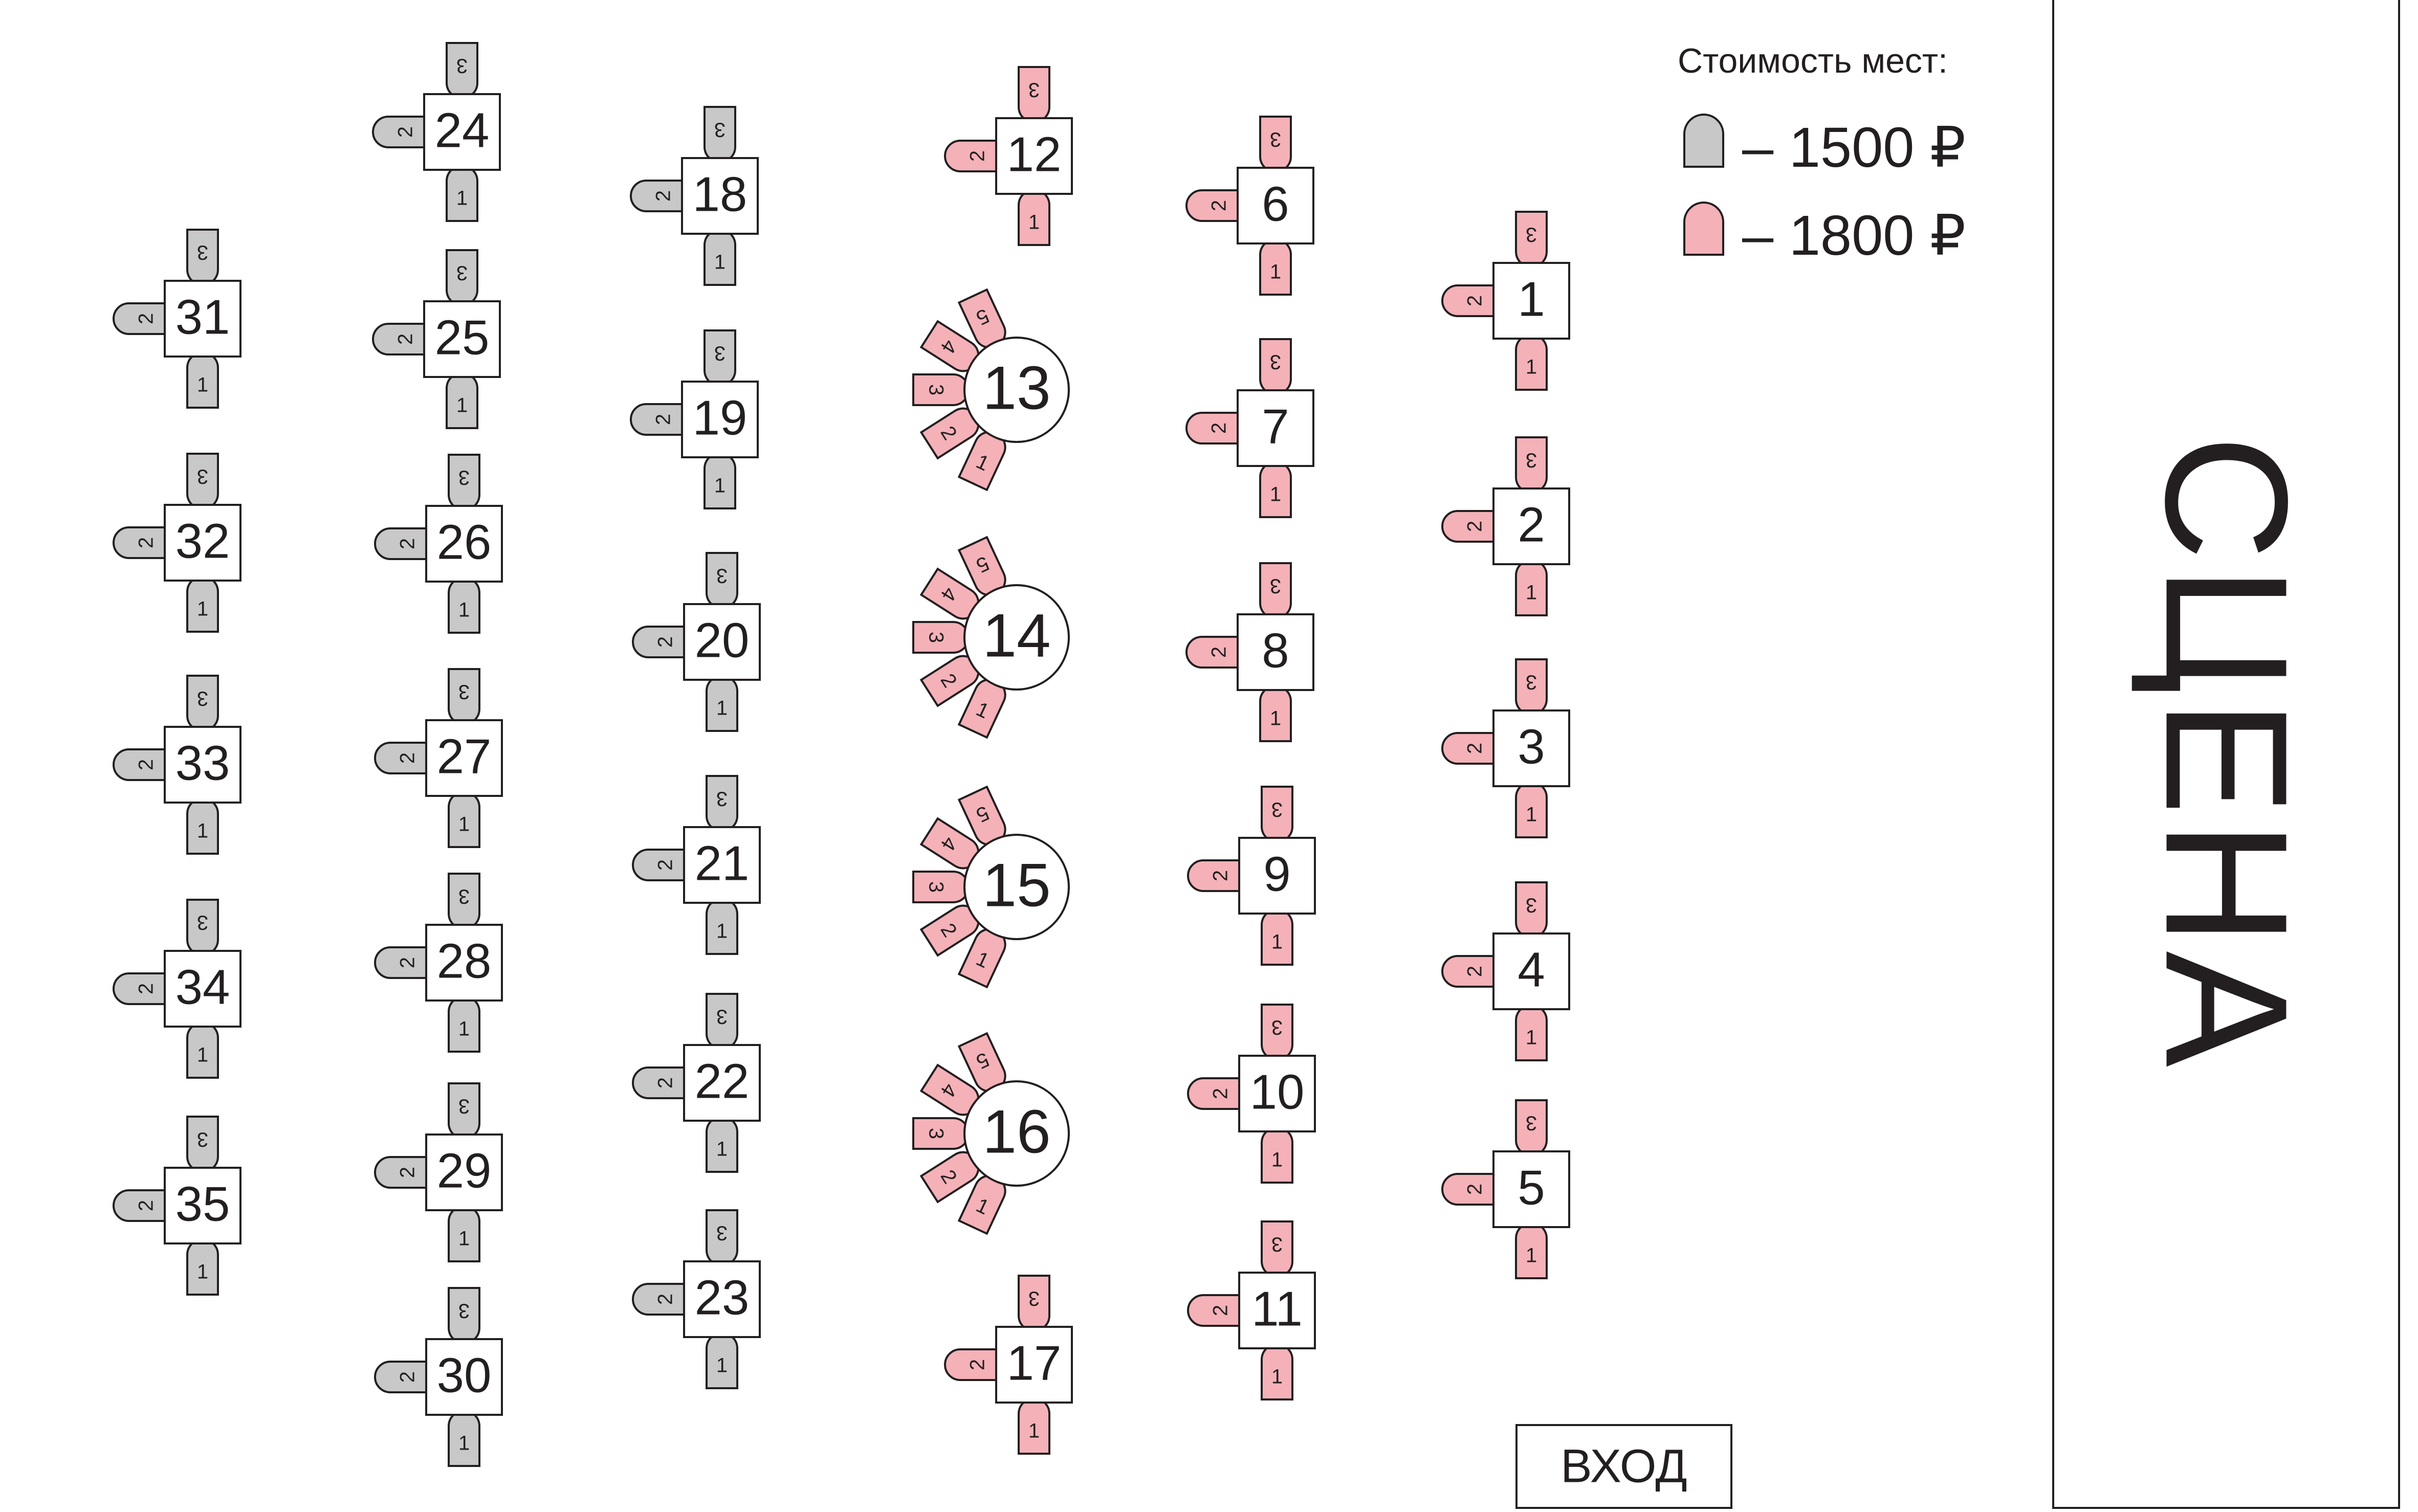 Image resolution: width=2418 pixels, height=1512 pixels. Describe the element at coordinates (1249, 652) in the screenshot. I see `table-8: 1 2 3 8` at that location.